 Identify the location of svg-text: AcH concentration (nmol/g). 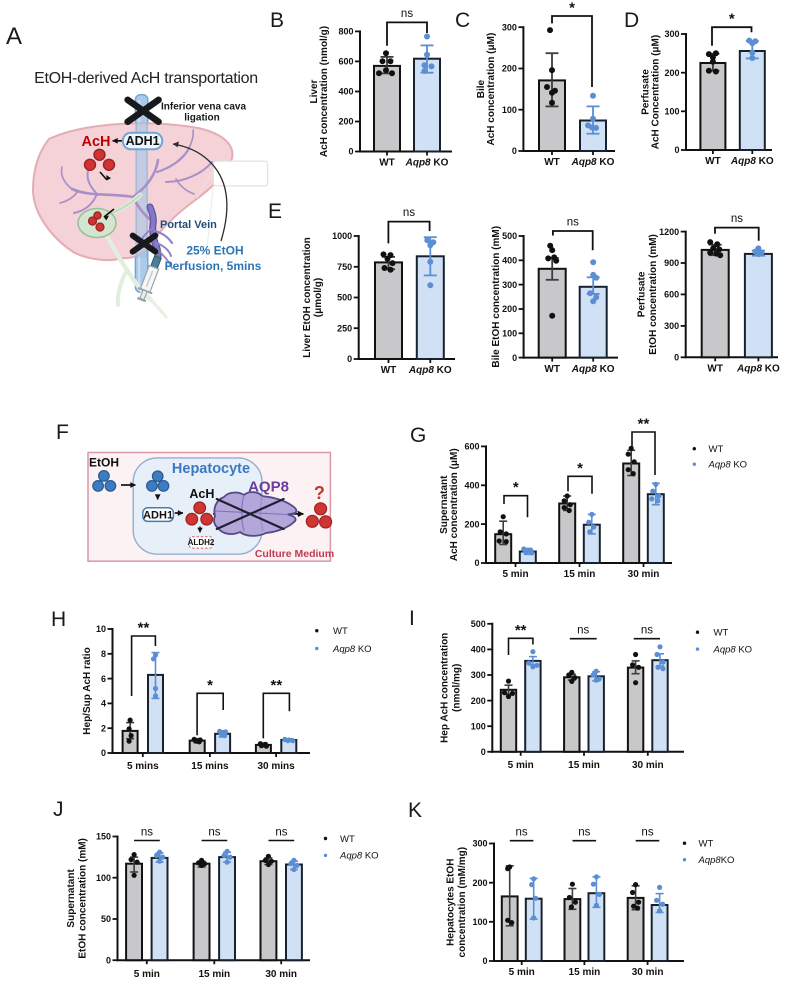
(324, 91).